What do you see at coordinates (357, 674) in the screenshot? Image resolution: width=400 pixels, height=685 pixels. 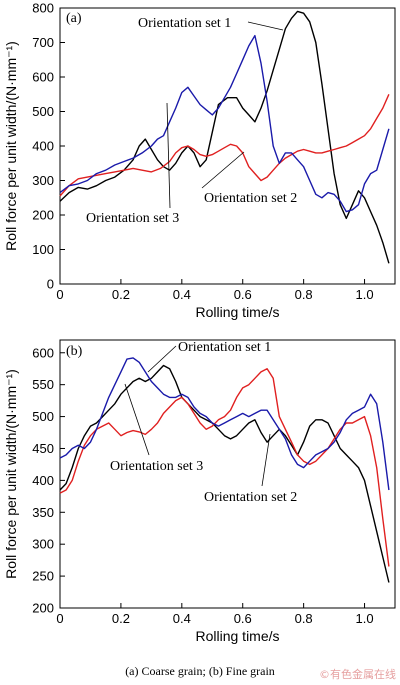 I see `watermark: ©有色金属在线` at bounding box center [357, 674].